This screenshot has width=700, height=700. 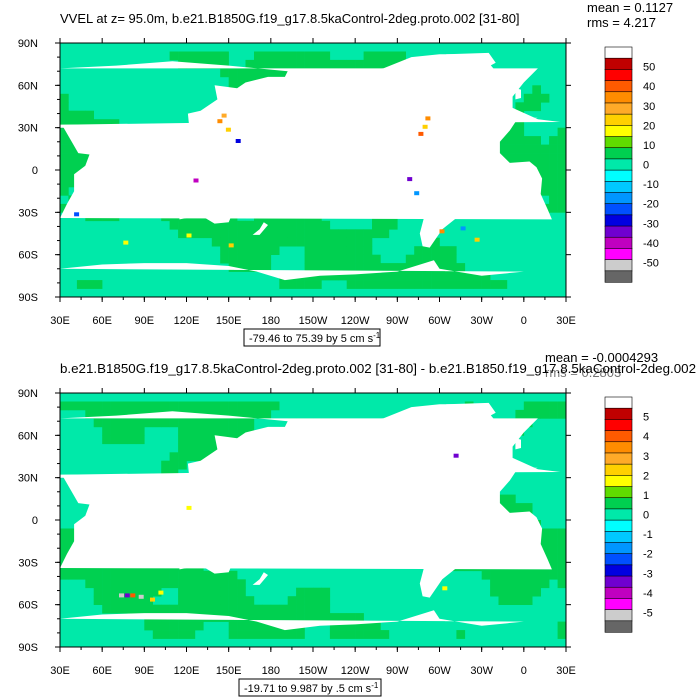 What do you see at coordinates (646, 496) in the screenshot?
I see `colorbar-label: 1` at bounding box center [646, 496].